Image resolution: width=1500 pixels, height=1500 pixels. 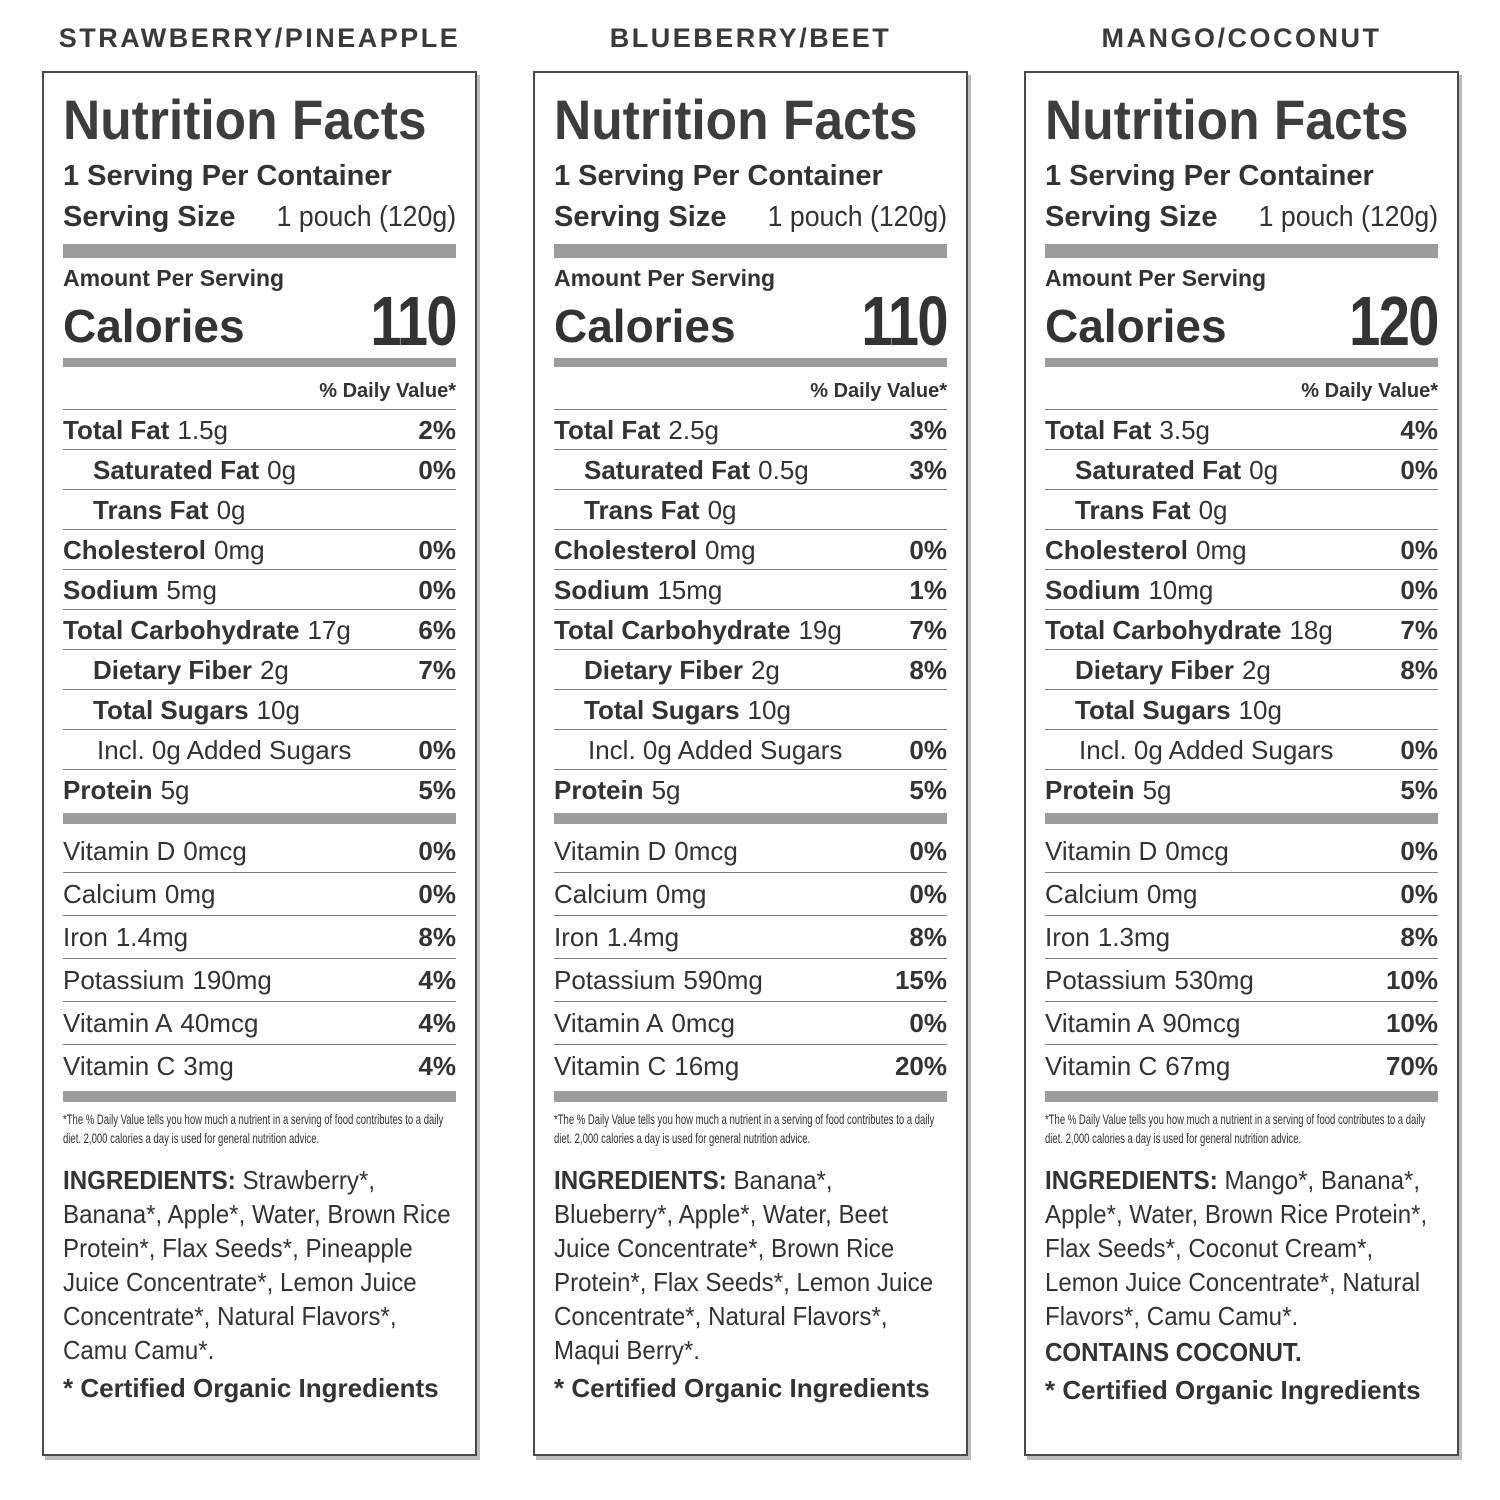 I want to click on nutrient-name: Vitamin C, so click(x=610, y=1066).